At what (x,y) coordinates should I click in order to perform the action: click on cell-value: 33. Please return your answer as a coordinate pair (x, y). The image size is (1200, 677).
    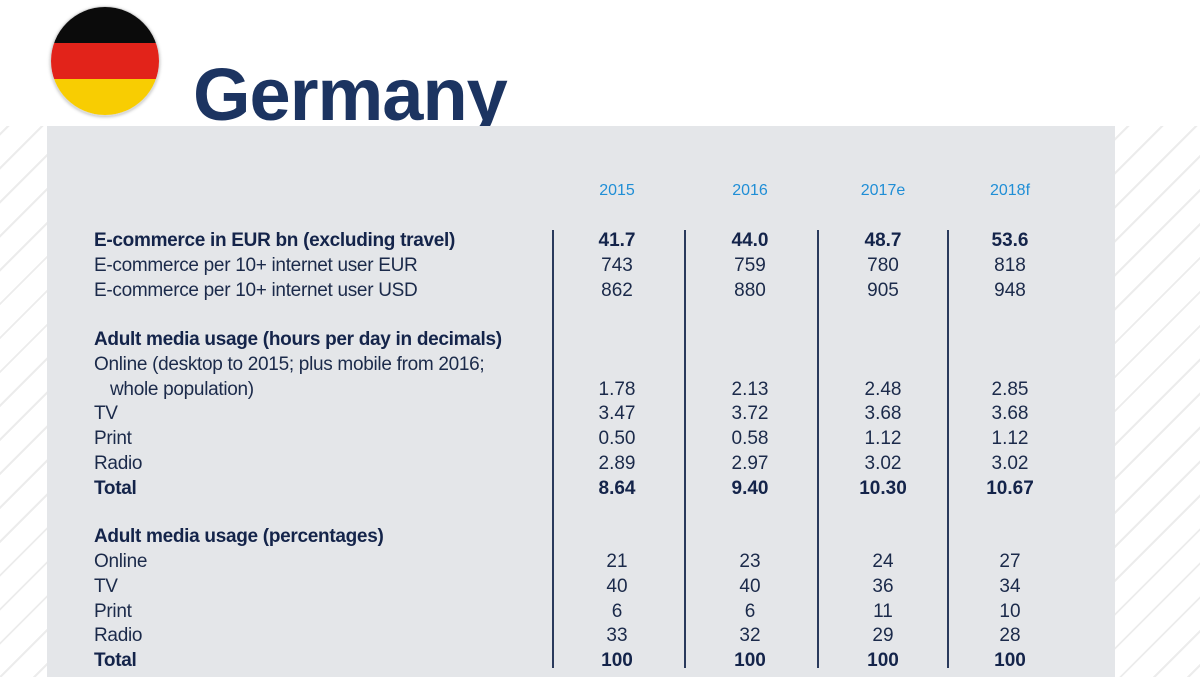
    Looking at the image, I should click on (617, 635).